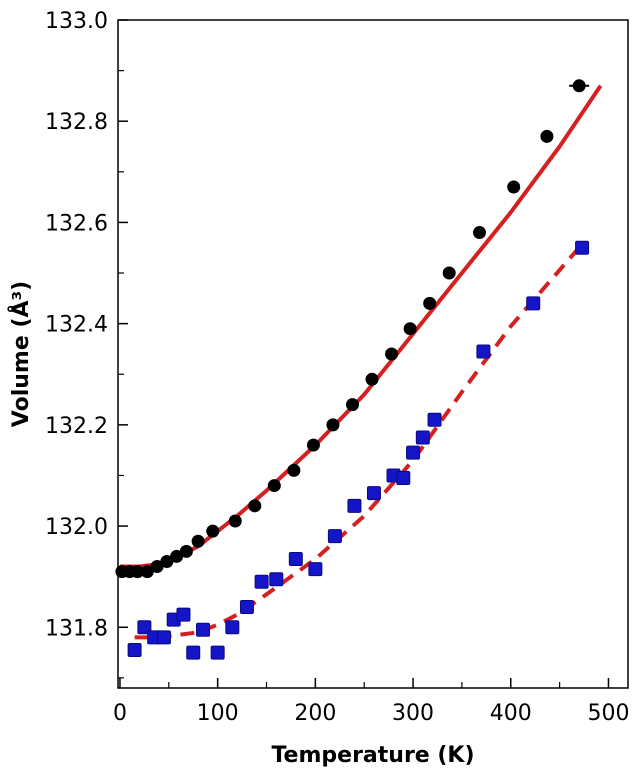 The image size is (640, 778). Describe the element at coordinates (371, 702) in the screenshot. I see `x-axis-ticks: 0 100 200 300 400 500` at that location.